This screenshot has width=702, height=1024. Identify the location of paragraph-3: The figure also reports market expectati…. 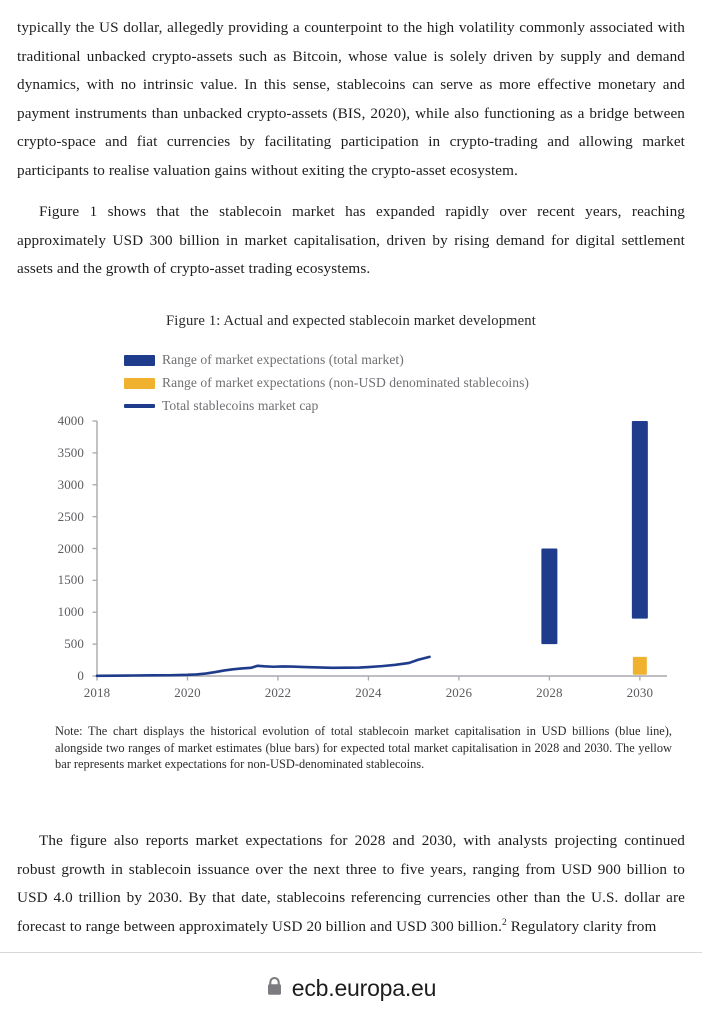
(351, 884).